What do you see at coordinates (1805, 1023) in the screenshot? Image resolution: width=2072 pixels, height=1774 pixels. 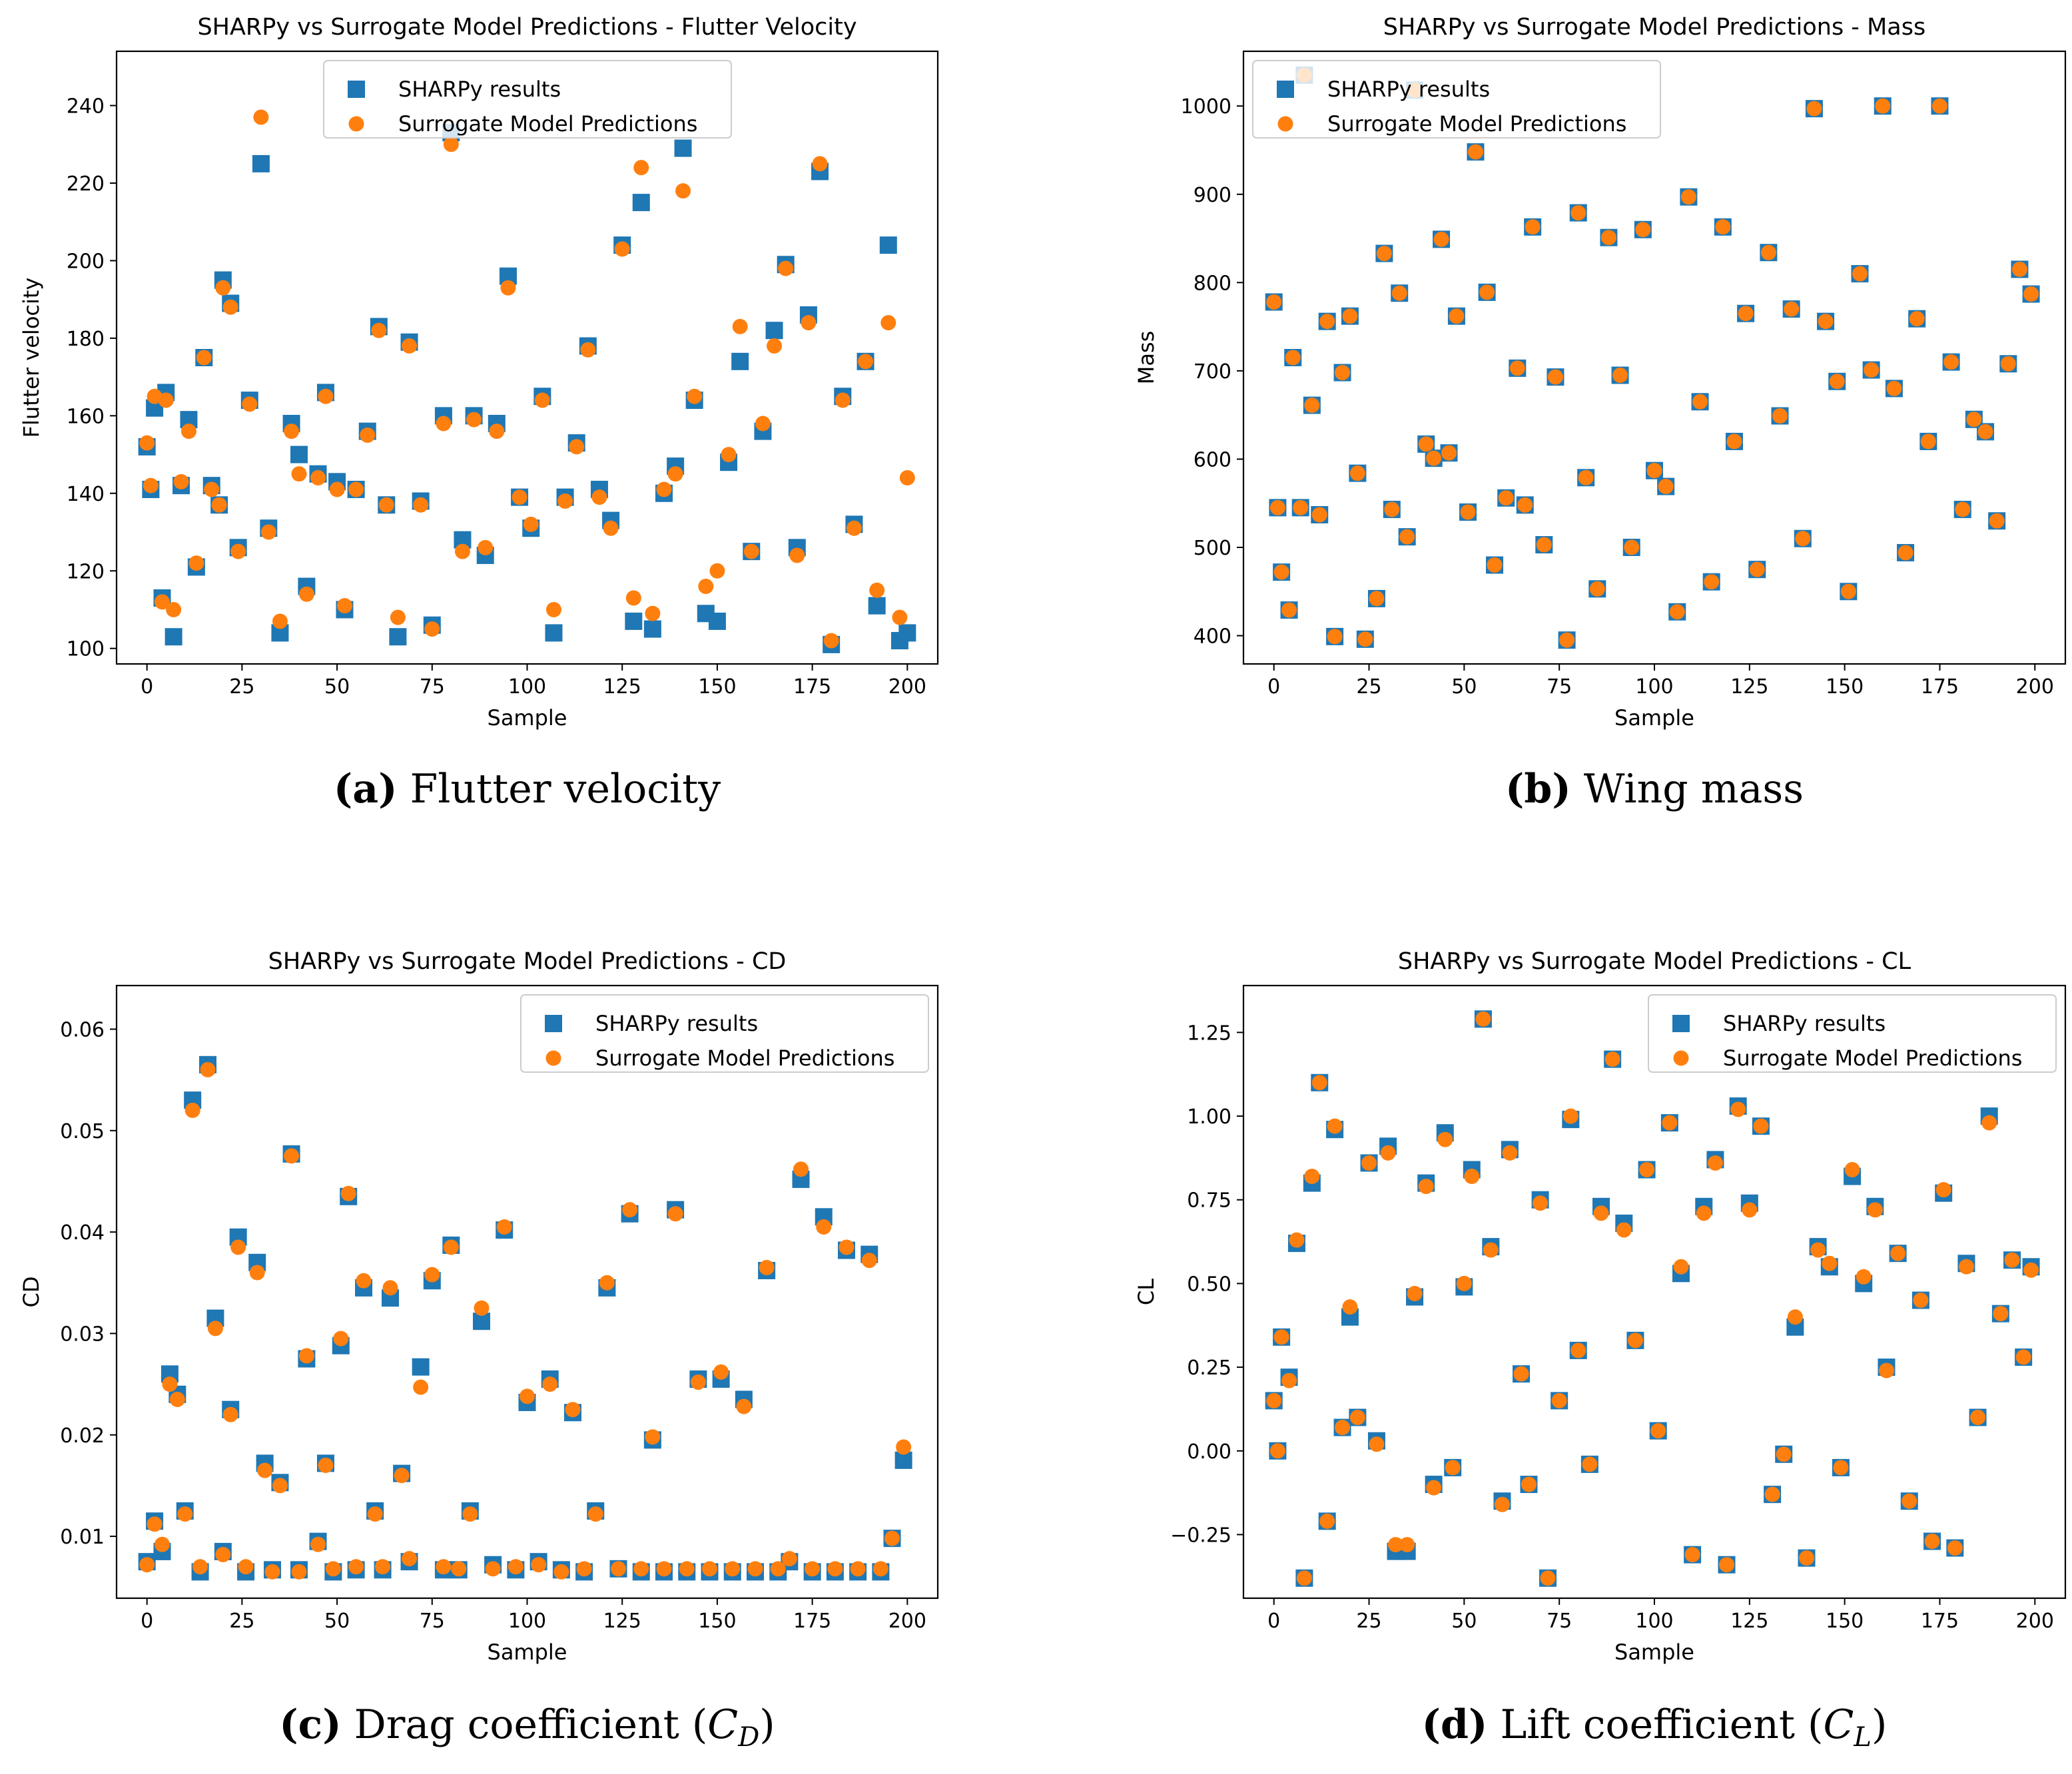 I see `legend-label-sharpy: SHARPy results` at bounding box center [1805, 1023].